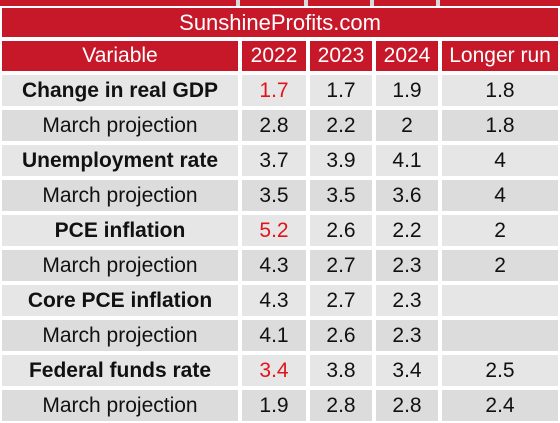 Image resolution: width=560 pixels, height=423 pixels. I want to click on table-row: March projection 4.3 2.7 2.3 2, so click(280, 265).